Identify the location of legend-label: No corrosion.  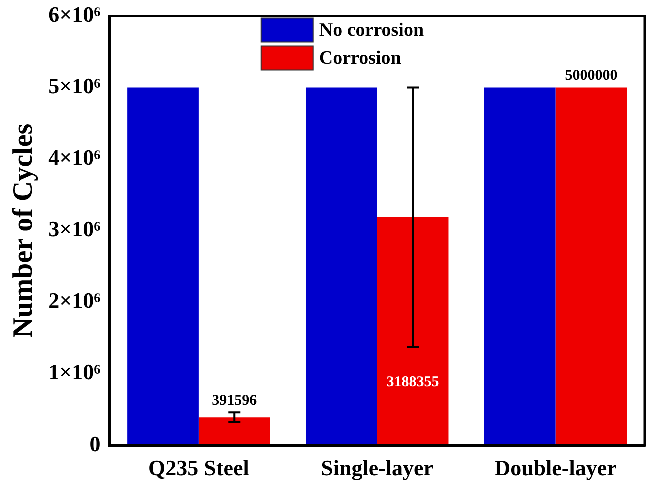
(371, 31).